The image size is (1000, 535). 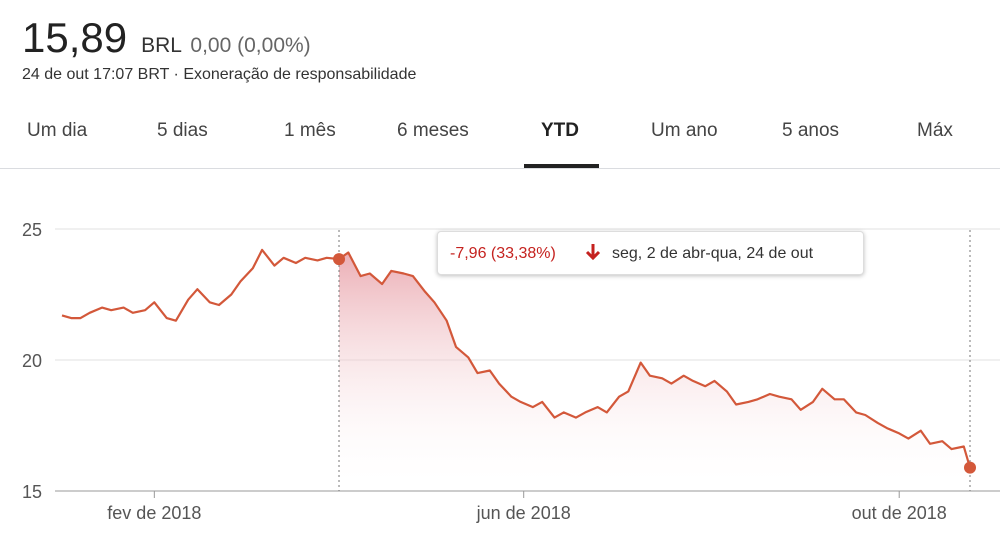 I want to click on selection-end-point, so click(x=970, y=467).